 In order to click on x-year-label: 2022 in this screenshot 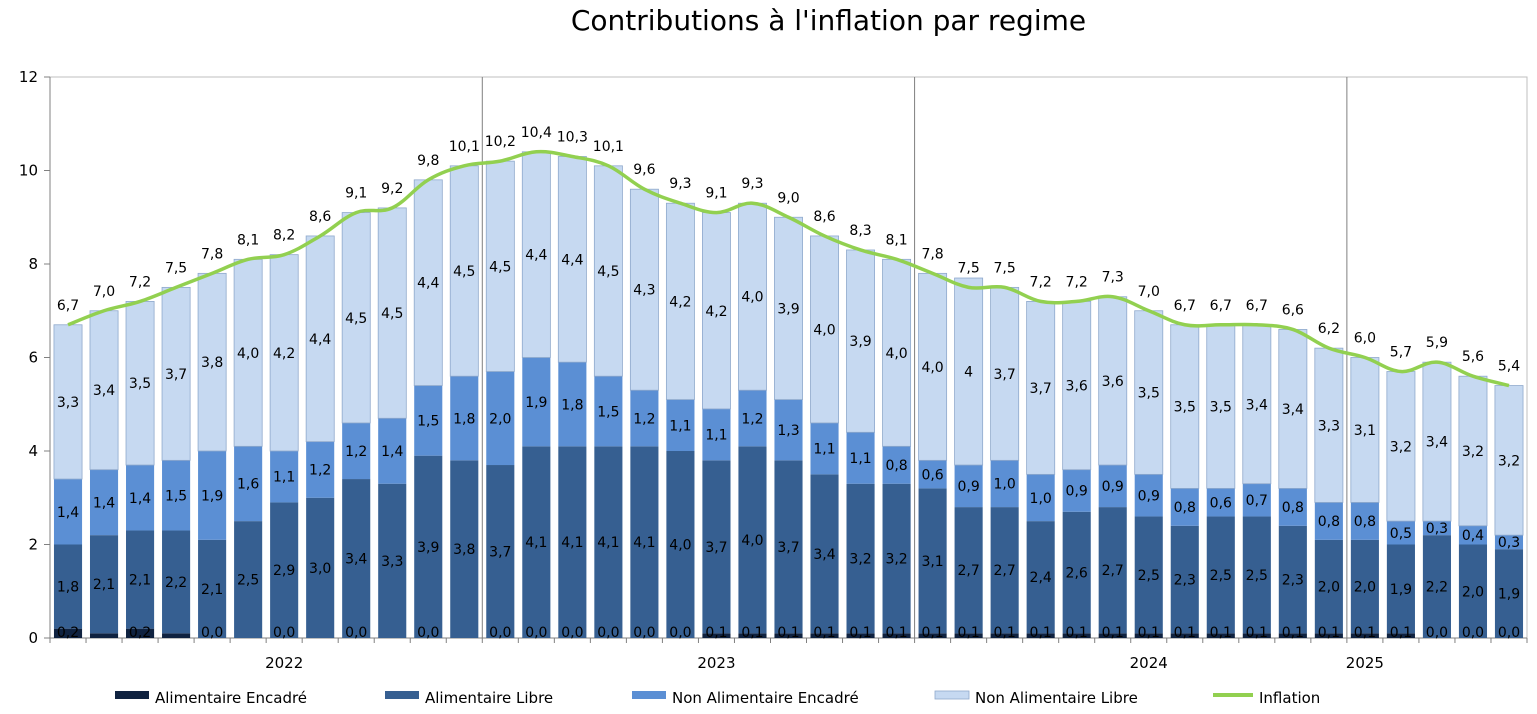, I will do `click(284, 663)`.